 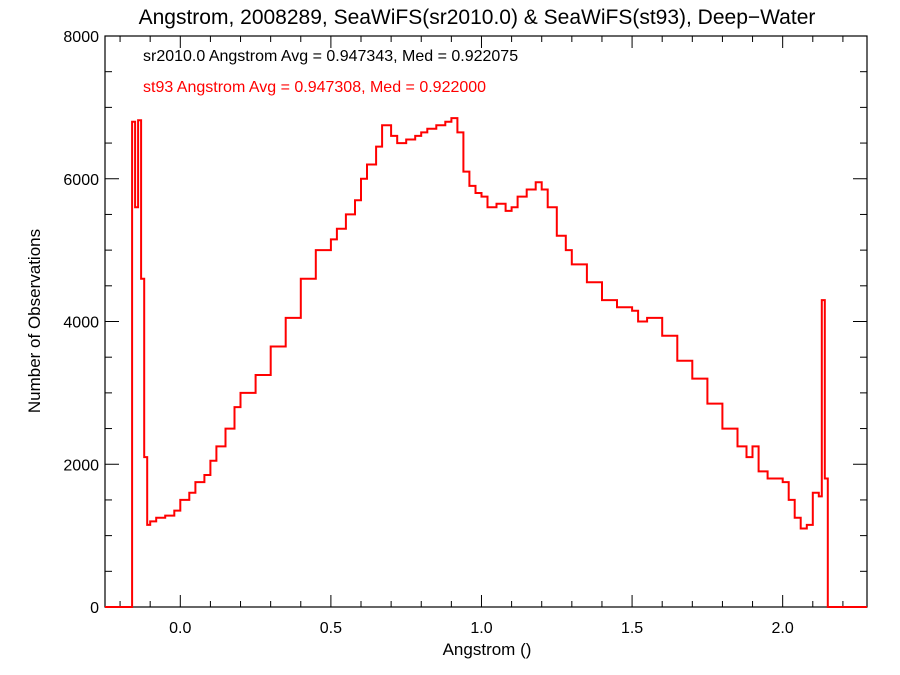 What do you see at coordinates (632, 628) in the screenshot?
I see `x-tick-label: 1.5` at bounding box center [632, 628].